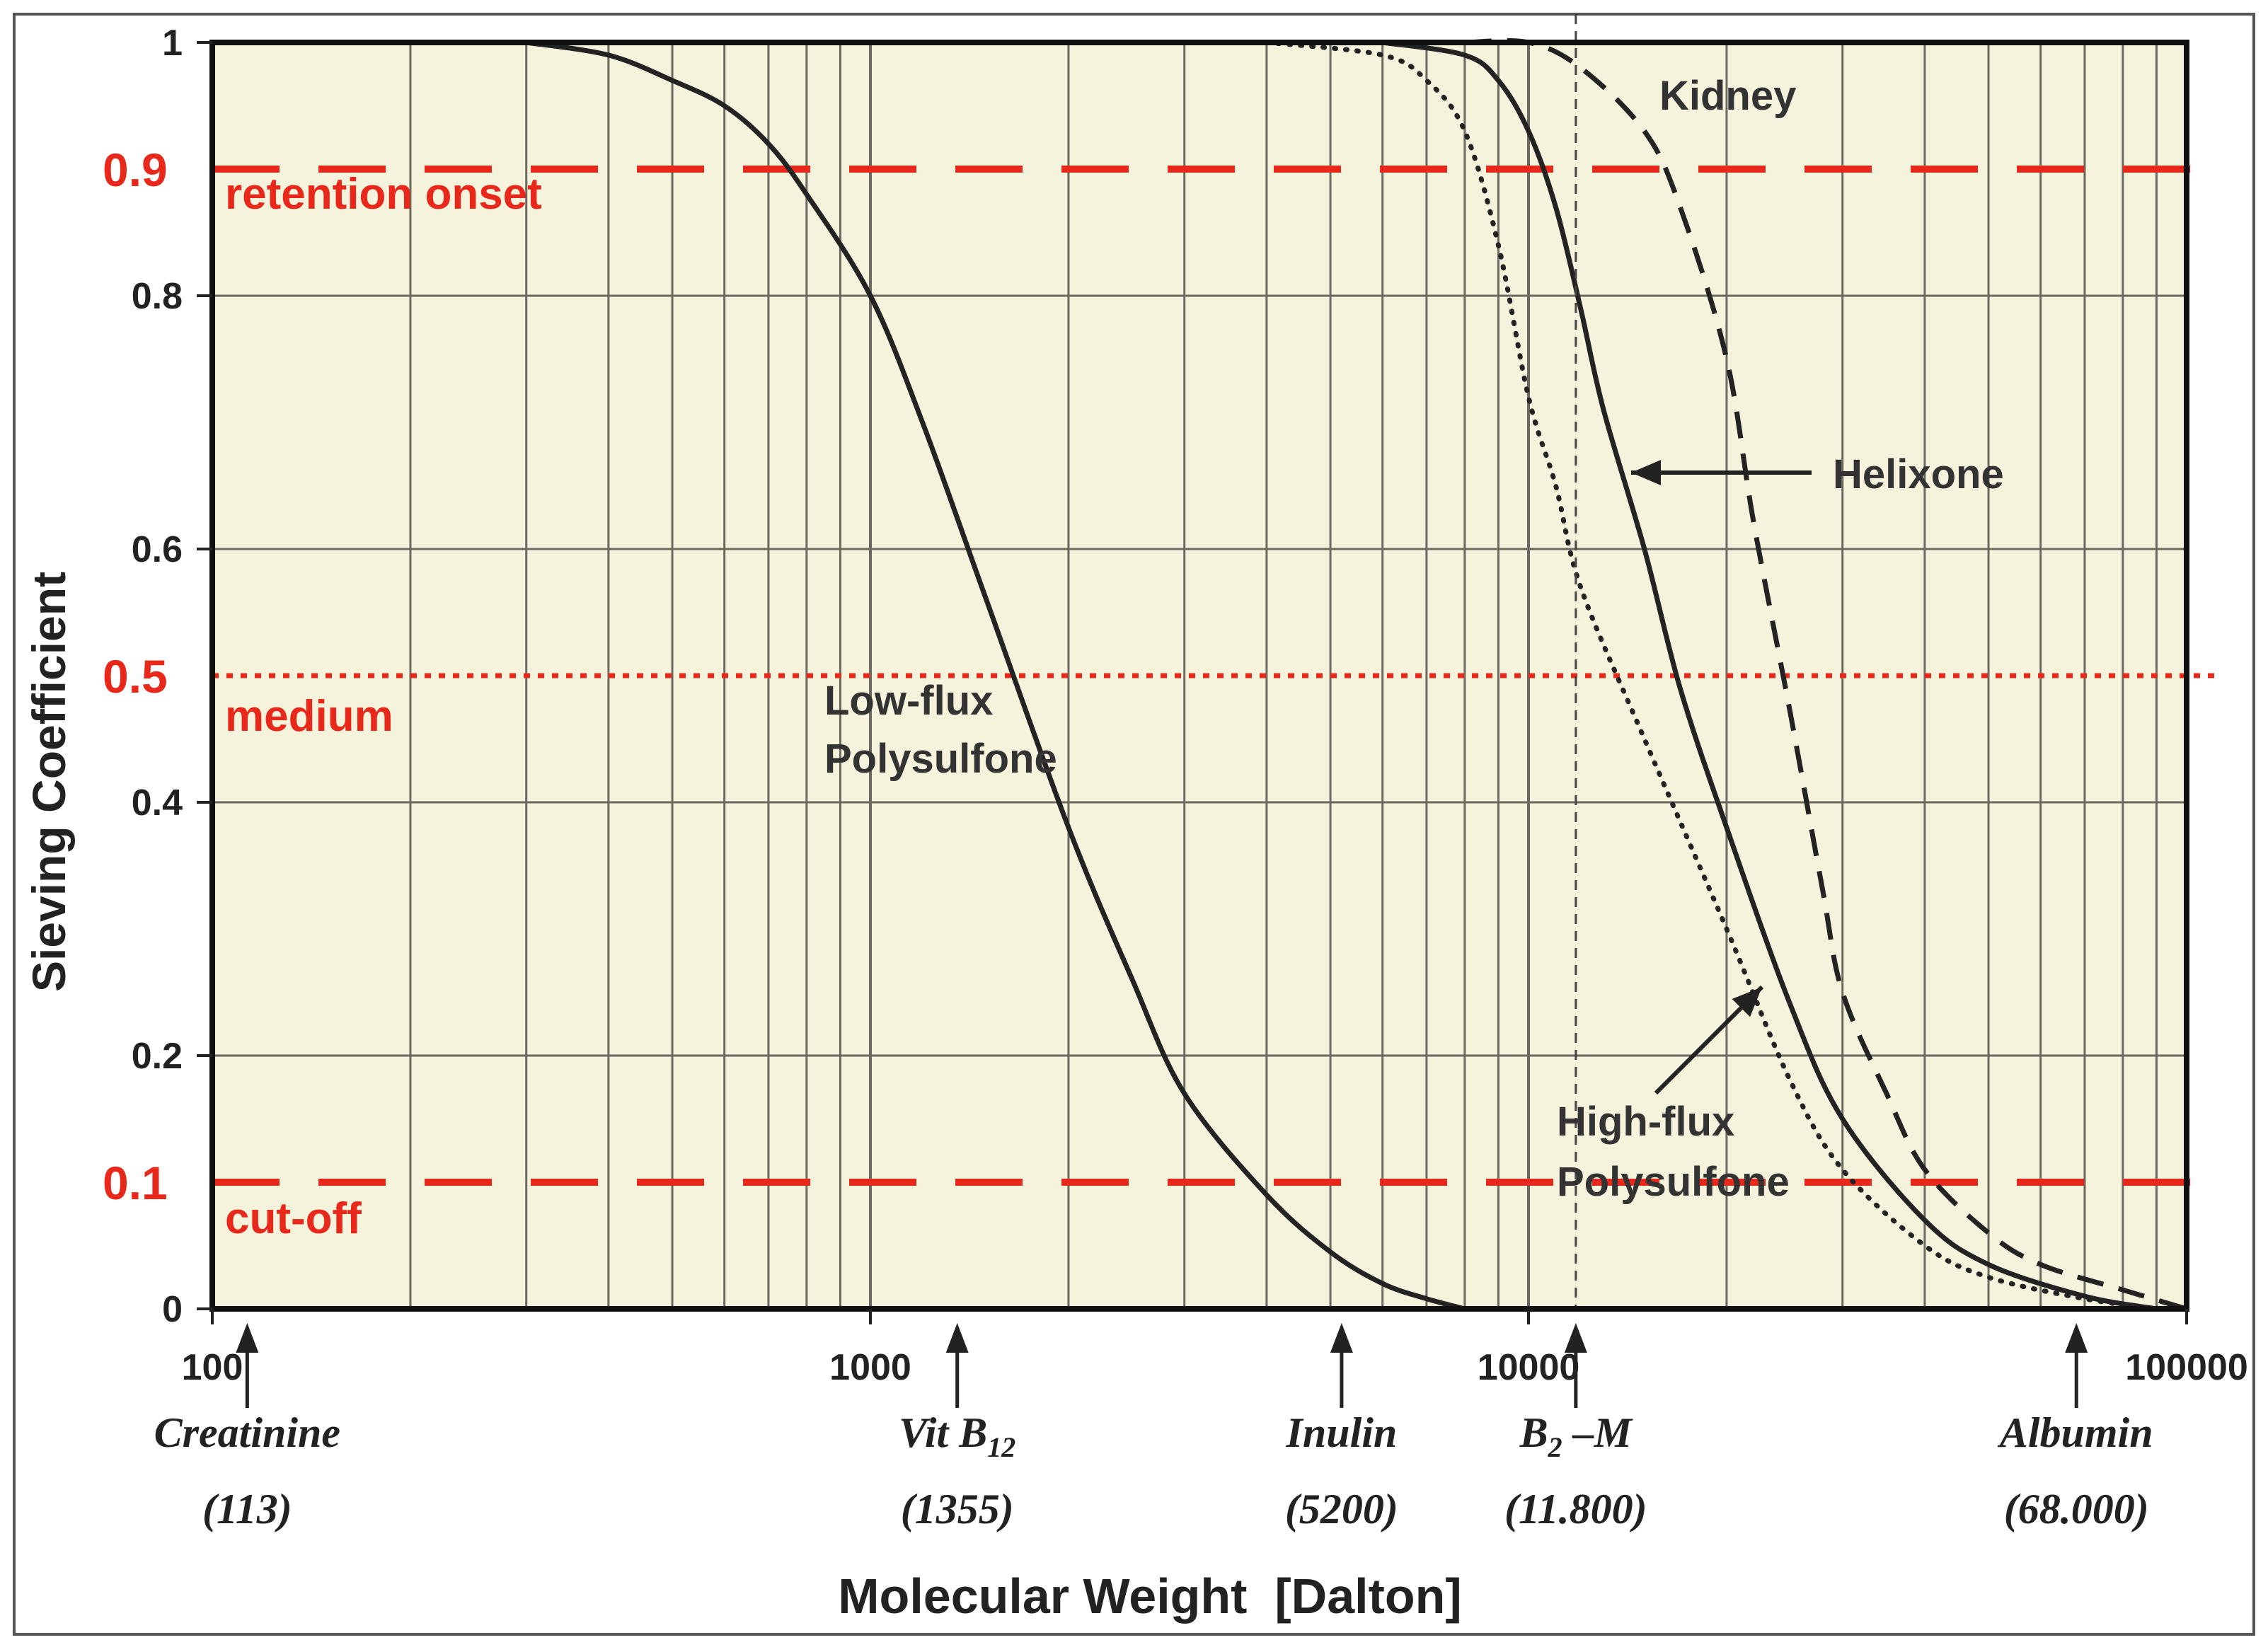 Image resolution: width=2268 pixels, height=1652 pixels. Describe the element at coordinates (943, 1432) in the screenshot. I see `marker-name-main: Vit B` at that location.